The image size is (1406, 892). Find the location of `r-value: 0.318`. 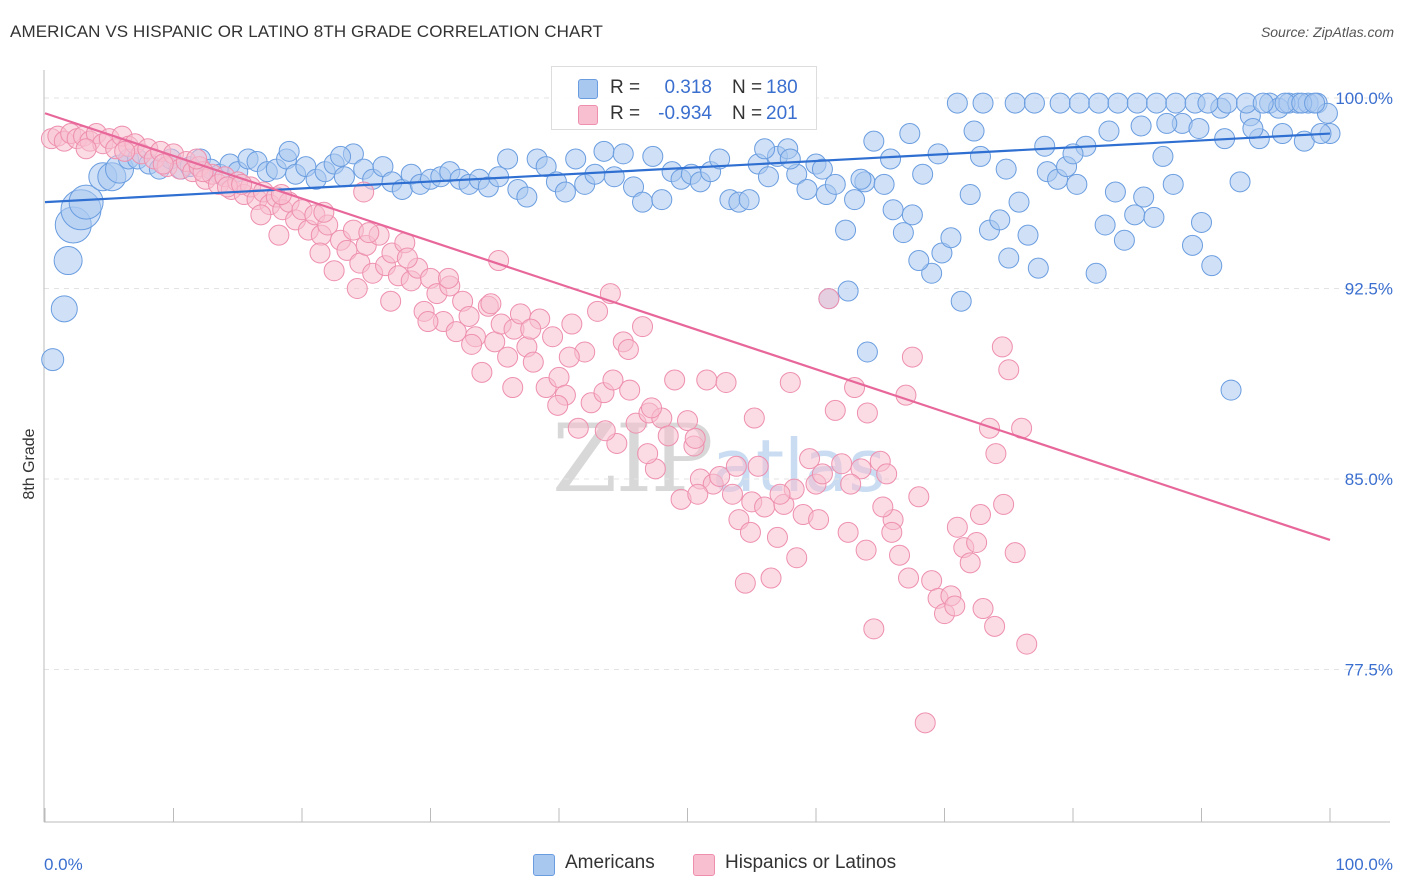

r-value: 0.318 is located at coordinates (688, 87).